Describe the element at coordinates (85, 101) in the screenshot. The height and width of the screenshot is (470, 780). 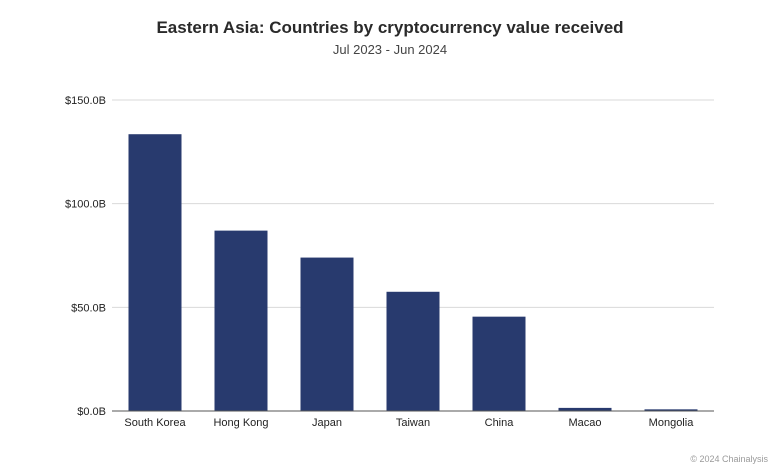
I see `y-tick-label: $150.0B` at that location.